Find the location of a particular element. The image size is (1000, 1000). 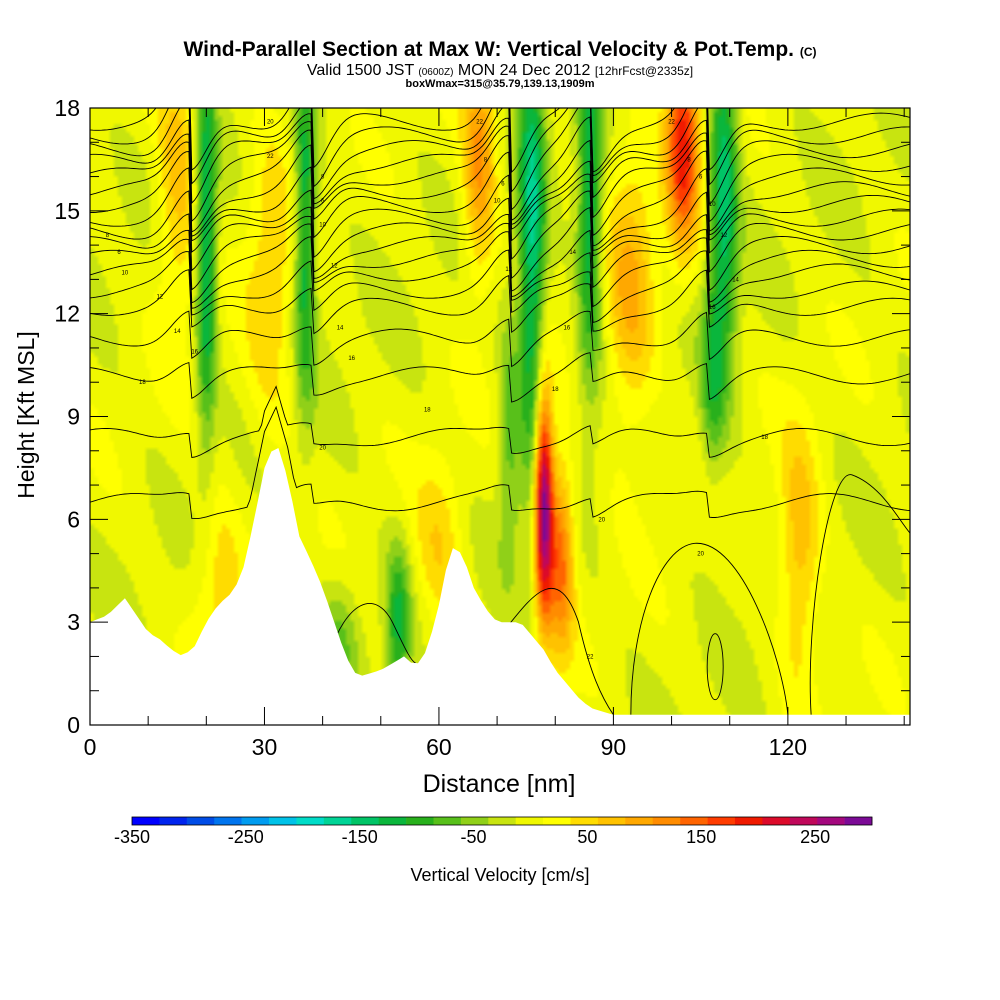

x-tick-label: 30 is located at coordinates (265, 747).